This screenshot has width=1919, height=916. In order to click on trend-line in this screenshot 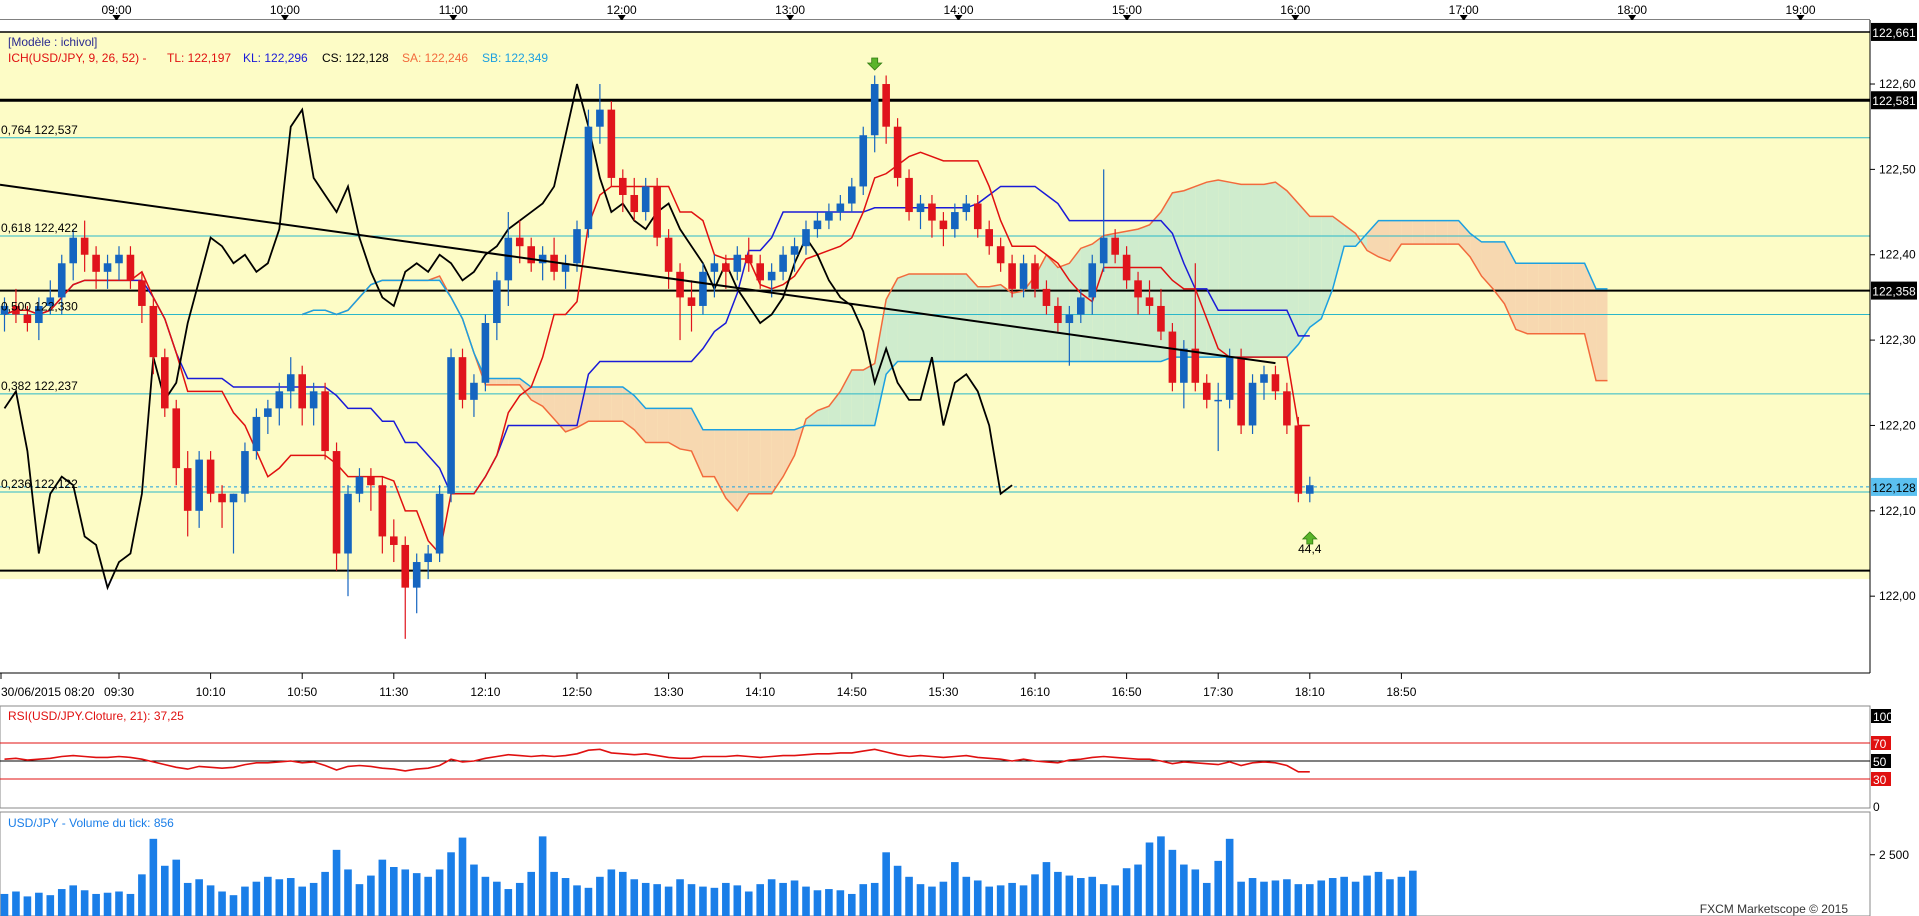, I will do `click(638, 274)`.